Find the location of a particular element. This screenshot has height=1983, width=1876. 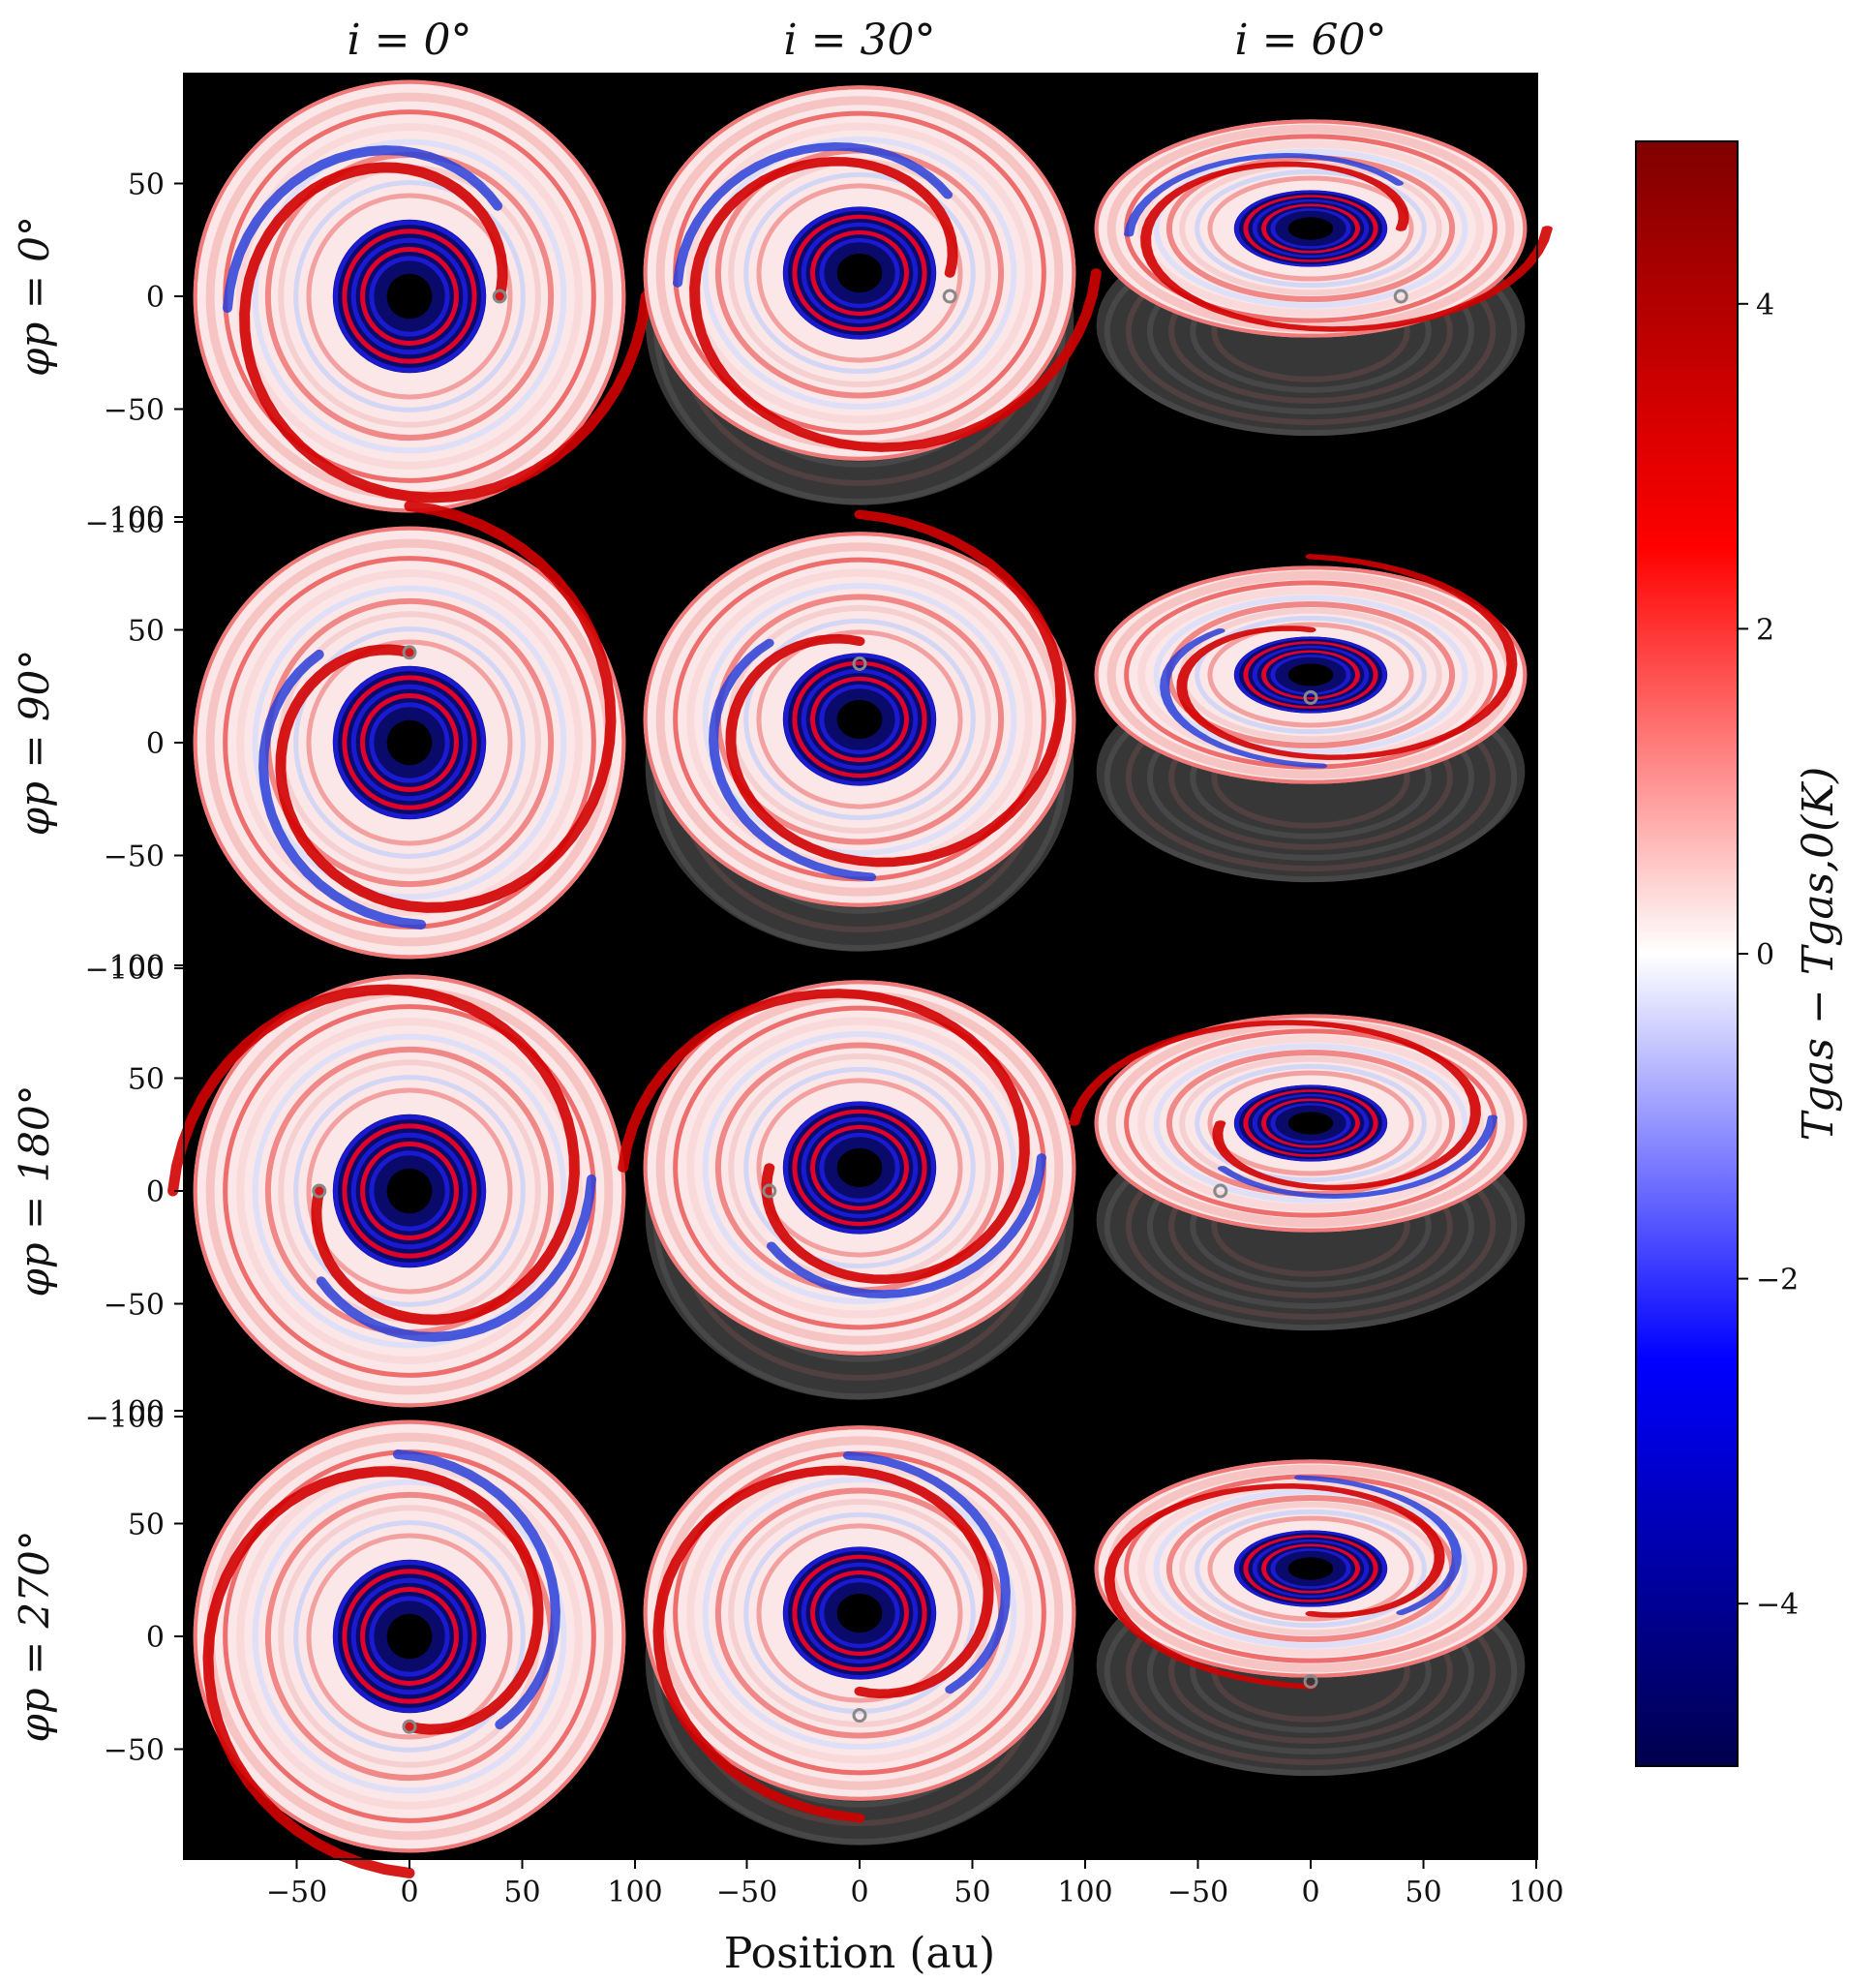

x-axis-ticks: −50 0 50 100 −50 0 50 100 −50 0 50 100 is located at coordinates (915, 1884).